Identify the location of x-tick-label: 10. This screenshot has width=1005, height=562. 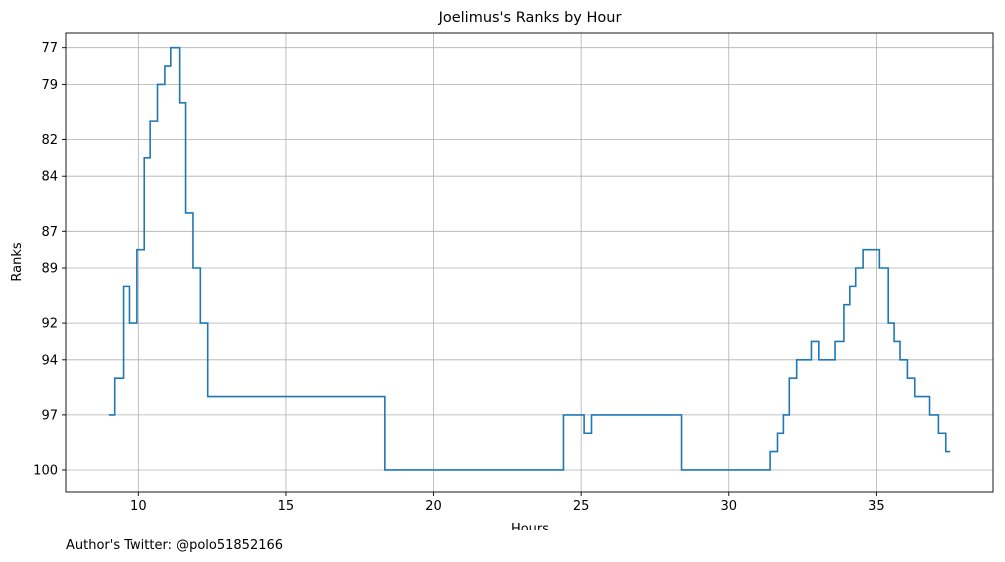
(138, 506).